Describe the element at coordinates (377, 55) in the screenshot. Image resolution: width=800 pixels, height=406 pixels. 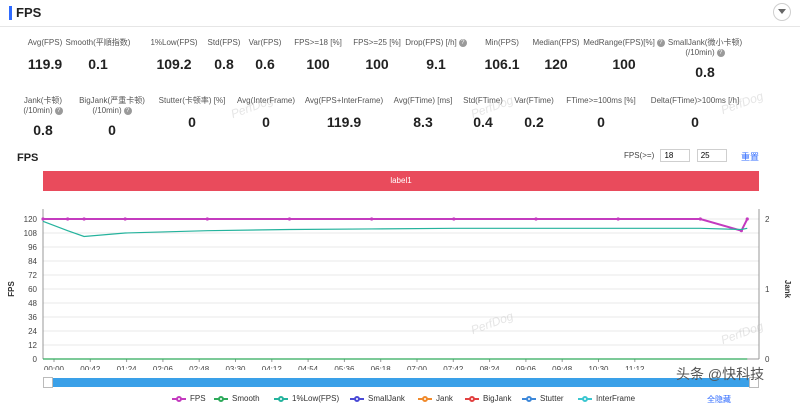
I see `metric-a-6: FPS>=25 [%] 100` at that location.